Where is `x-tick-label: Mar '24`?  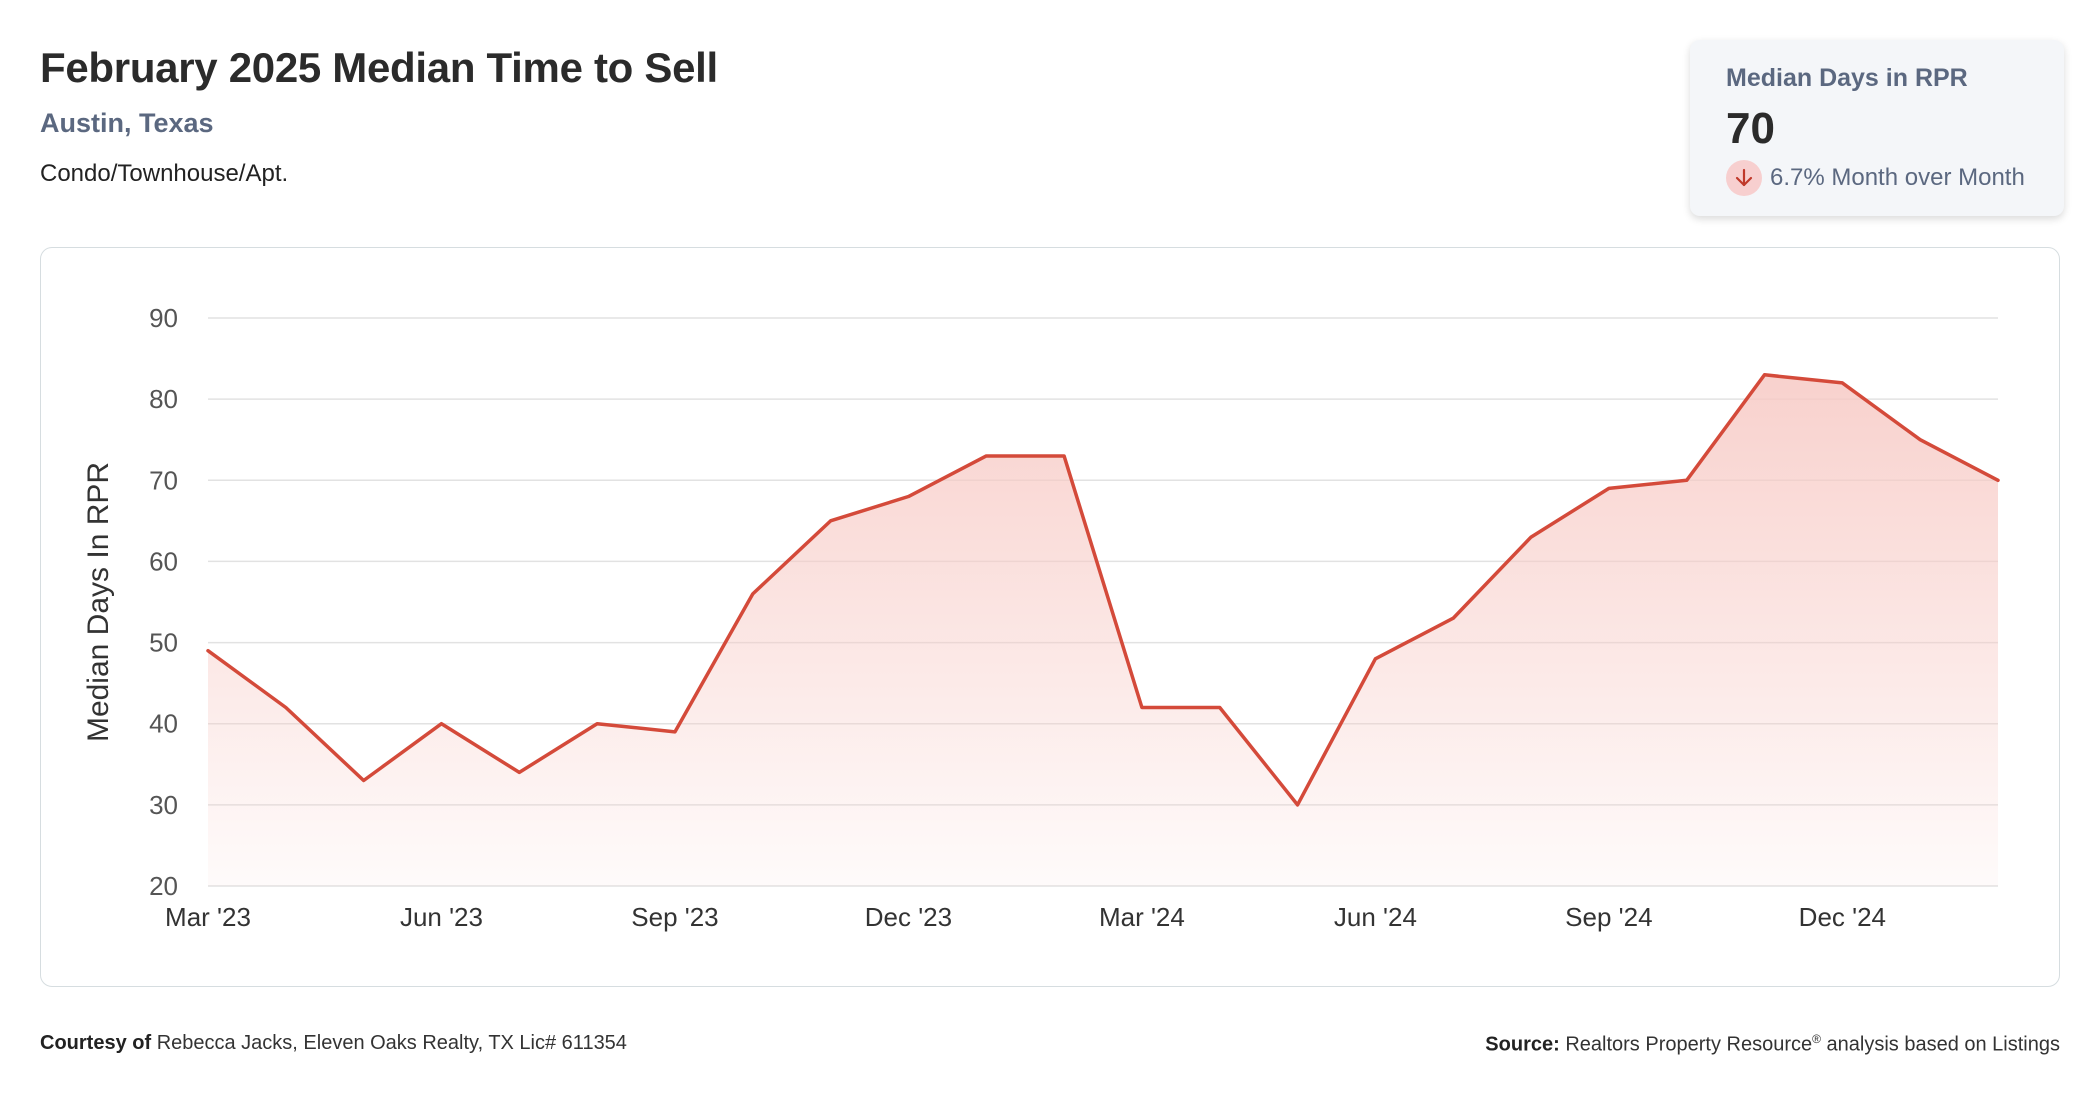 x-tick-label: Mar '24 is located at coordinates (1142, 917).